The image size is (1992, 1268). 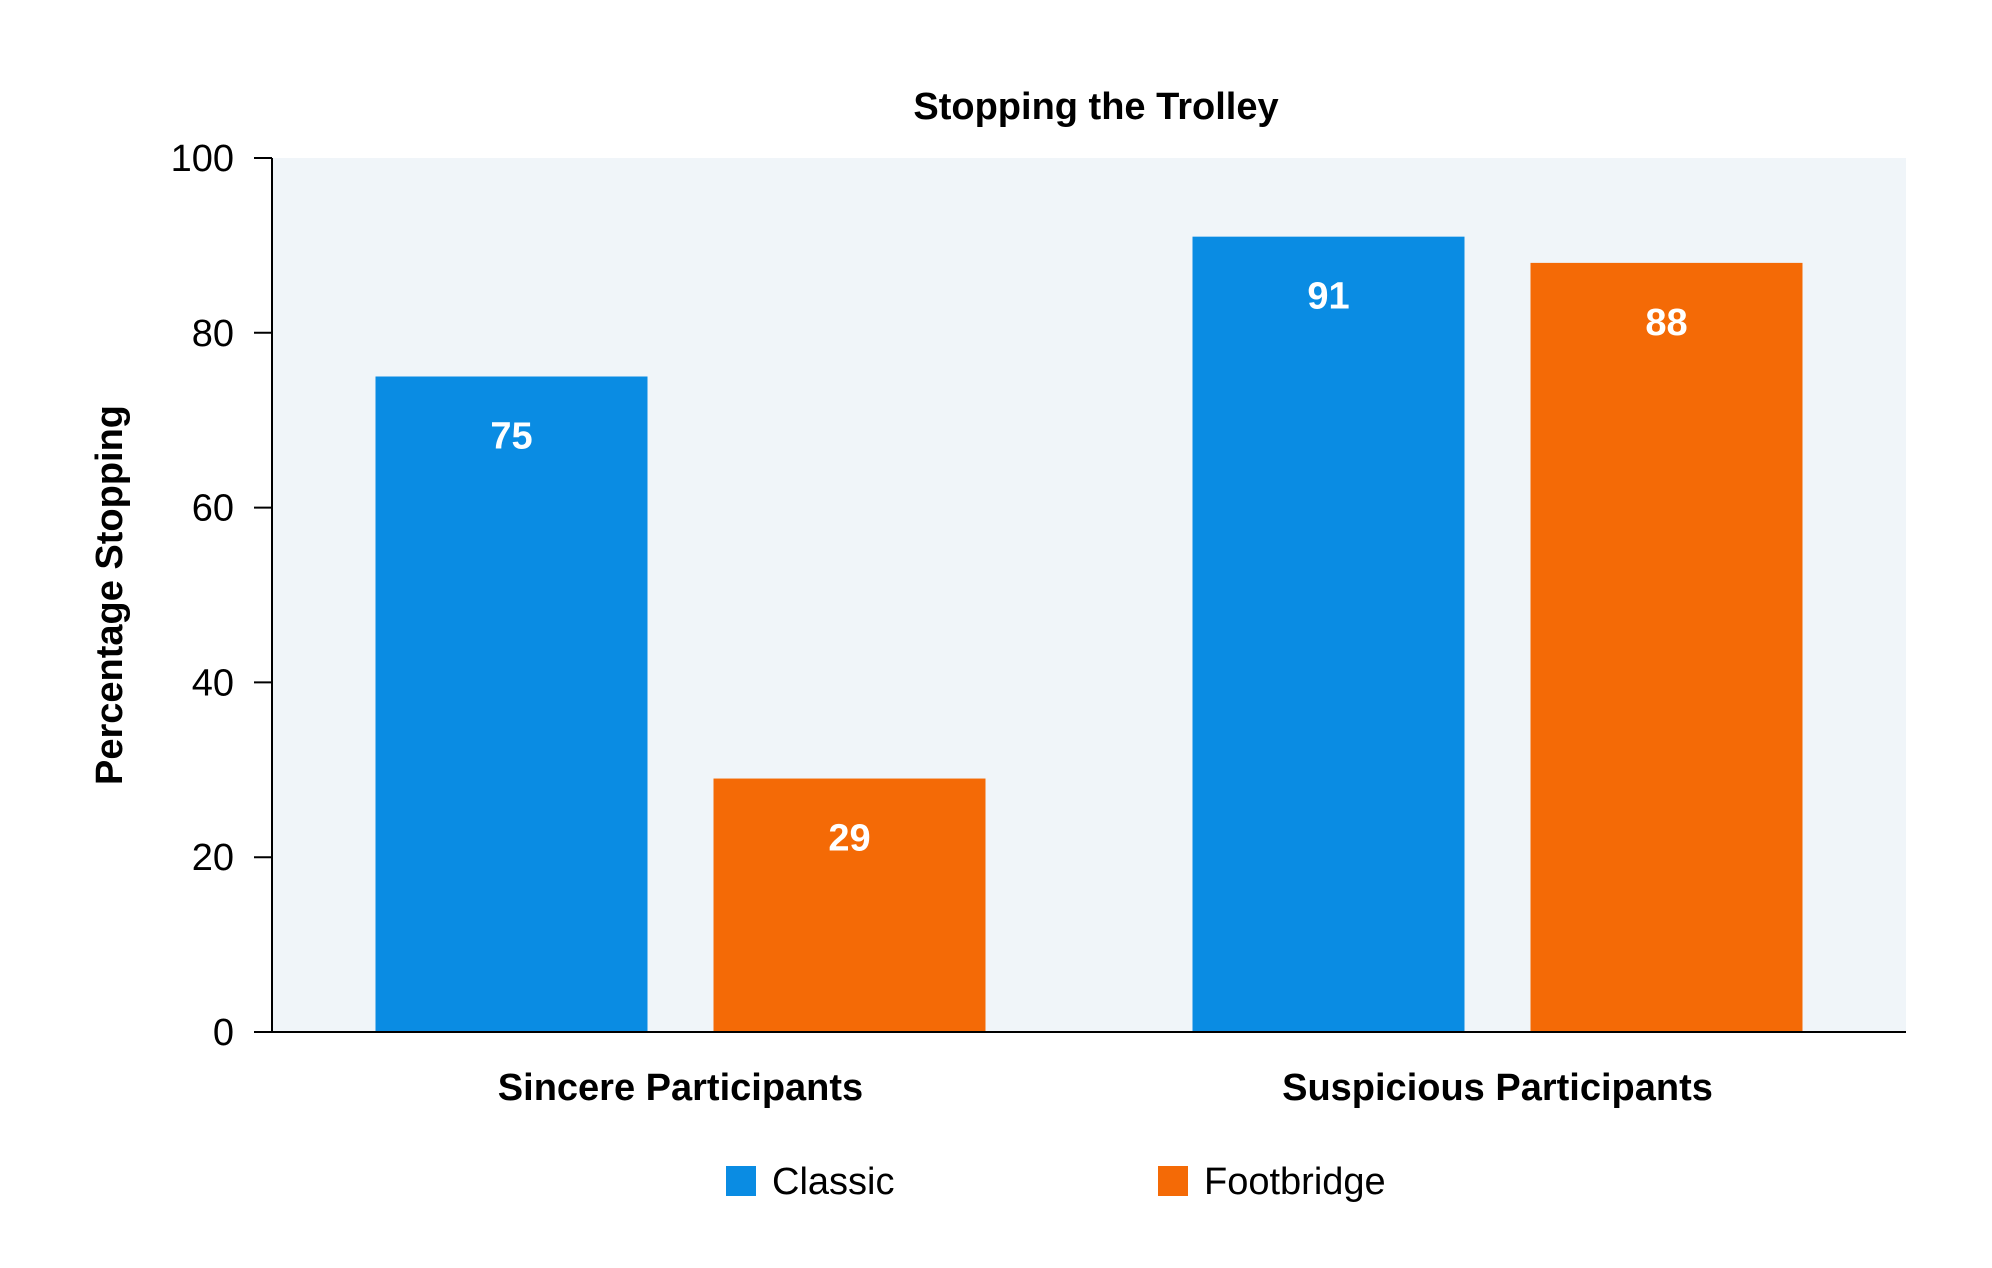 I want to click on legend-label-classic: Classic, so click(x=833, y=1182).